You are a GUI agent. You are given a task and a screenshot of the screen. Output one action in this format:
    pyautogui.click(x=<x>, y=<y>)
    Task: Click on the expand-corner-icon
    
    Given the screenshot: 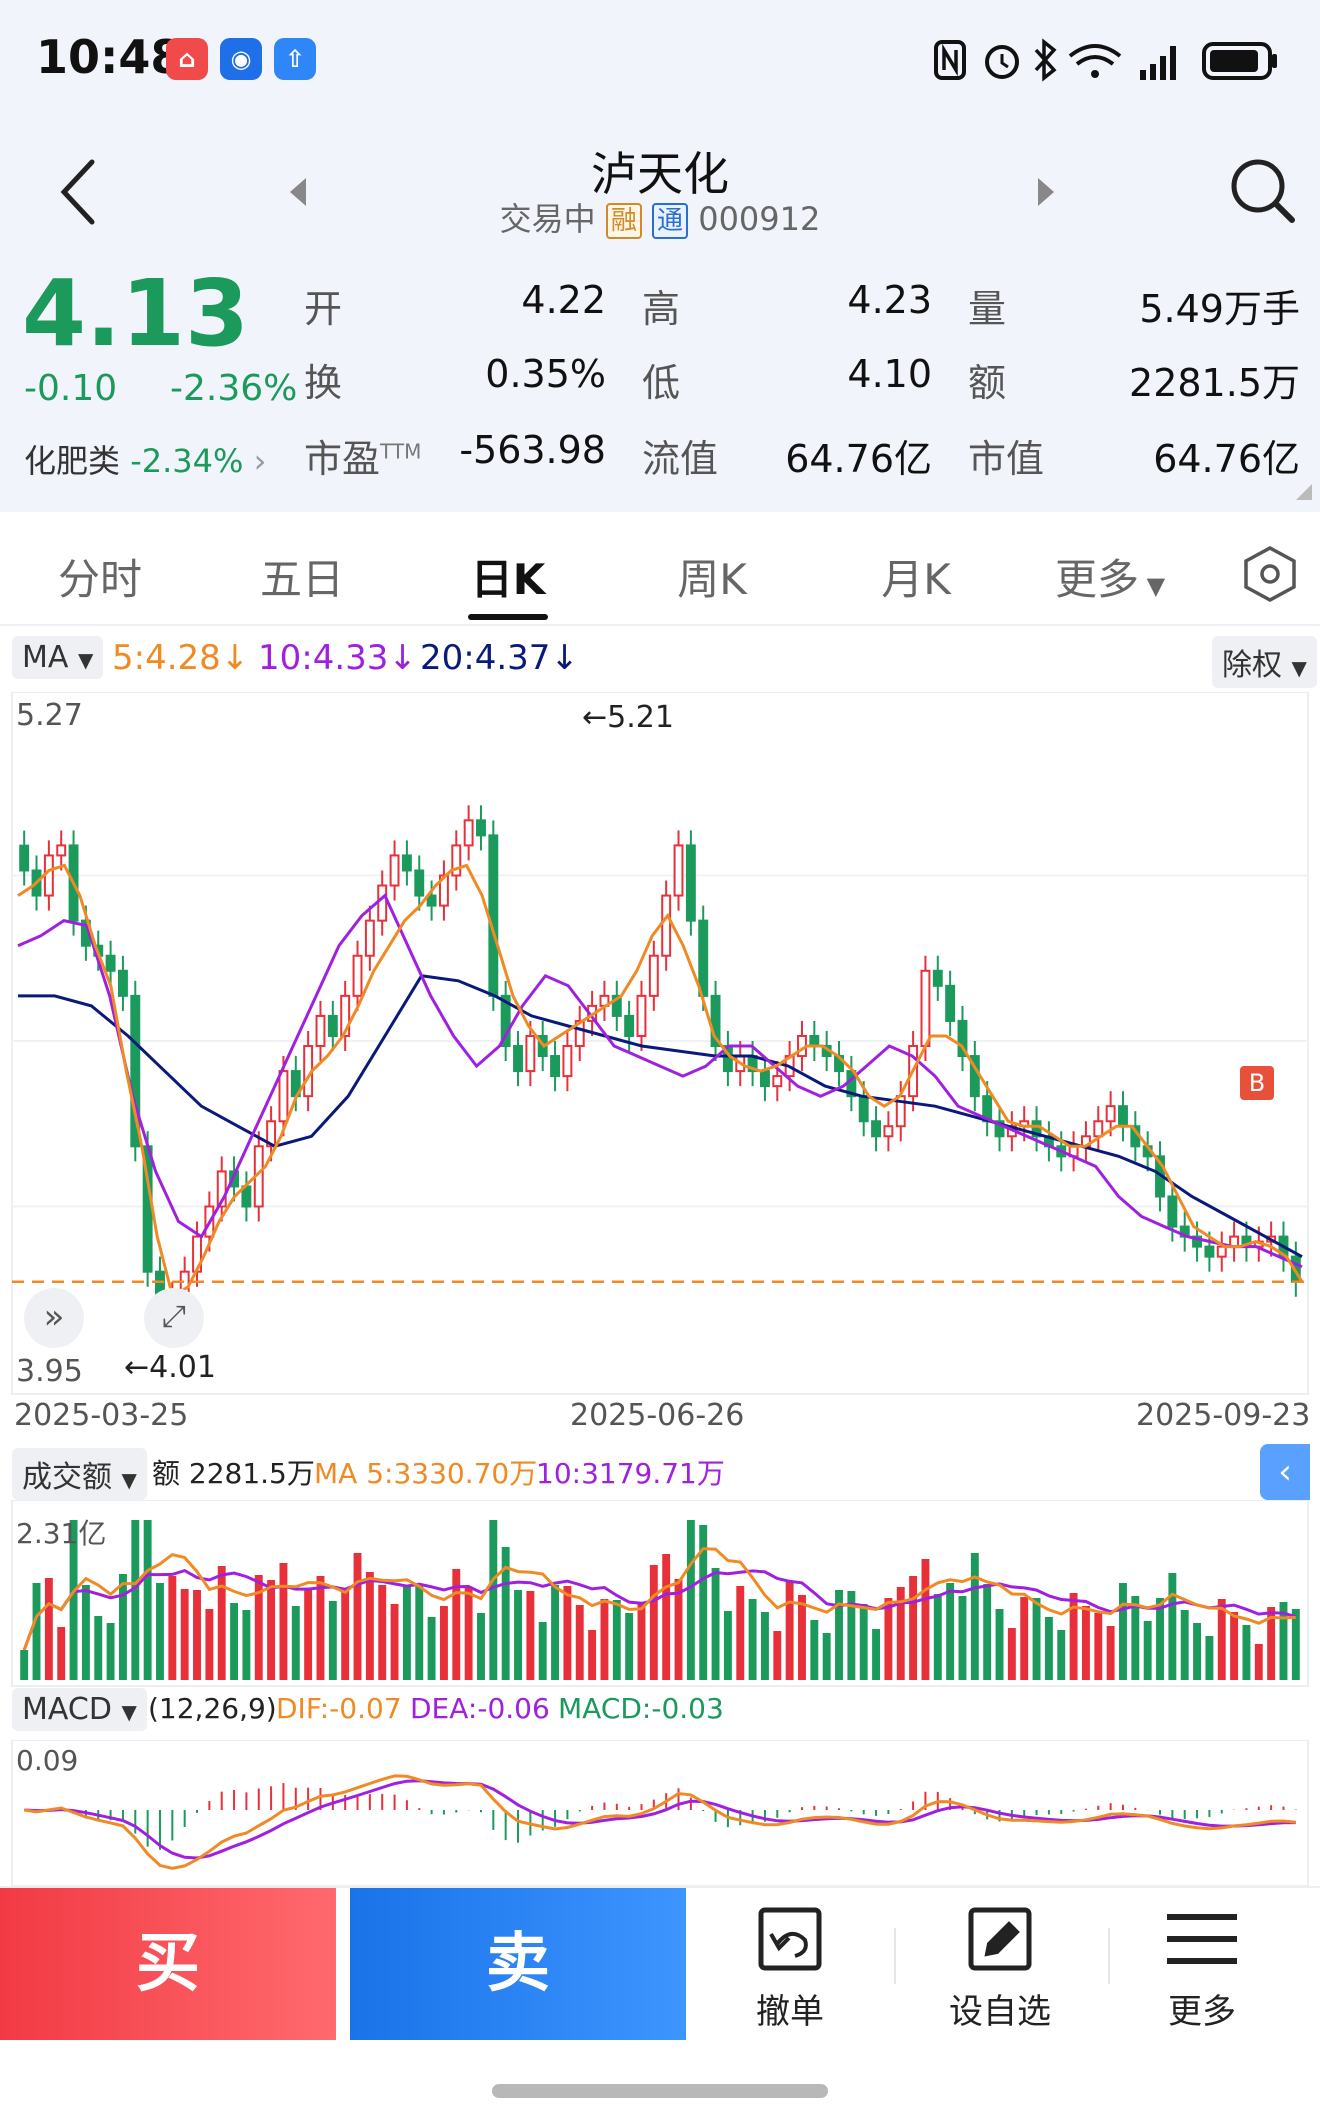 What is the action you would take?
    pyautogui.click(x=1304, y=492)
    